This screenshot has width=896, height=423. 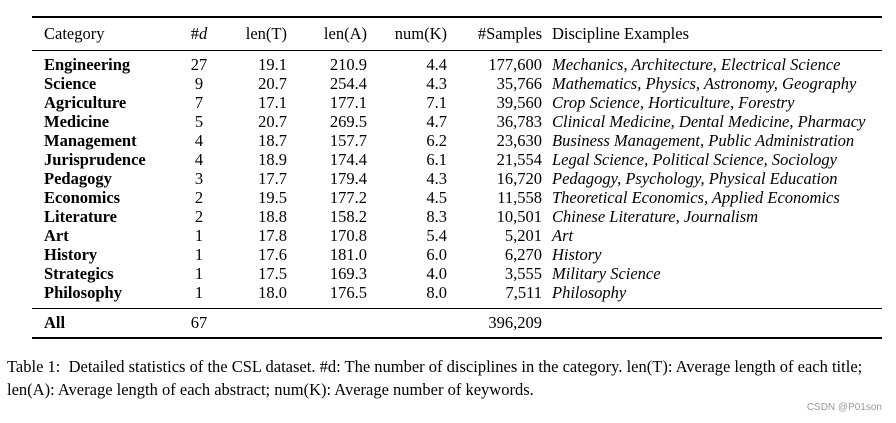 What do you see at coordinates (523, 235) in the screenshot?
I see `row-samples: 5,201` at bounding box center [523, 235].